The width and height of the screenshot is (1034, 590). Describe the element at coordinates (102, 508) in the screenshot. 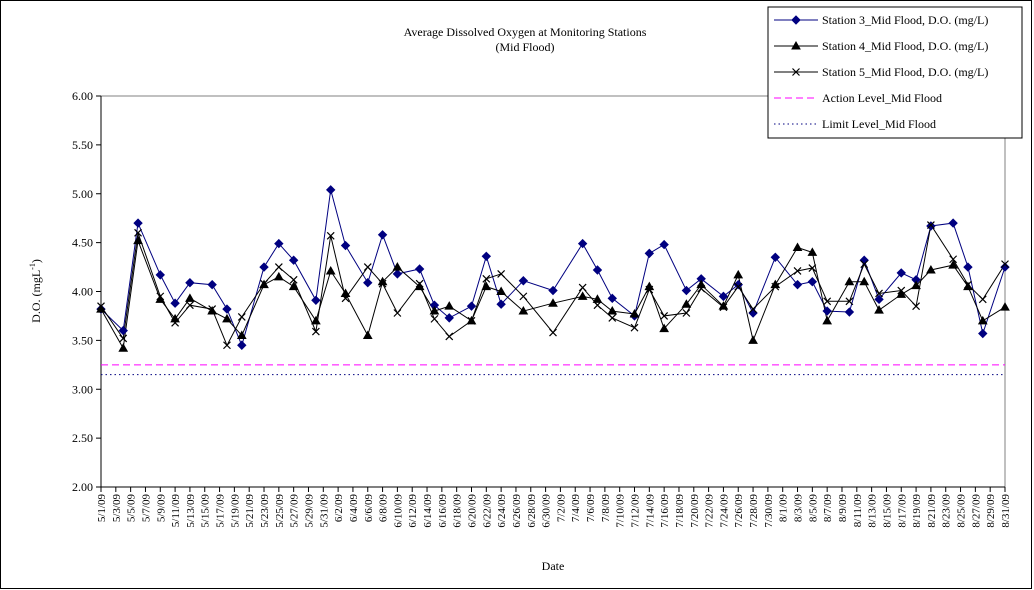

I see `x-tick-label: 5/1/09` at that location.